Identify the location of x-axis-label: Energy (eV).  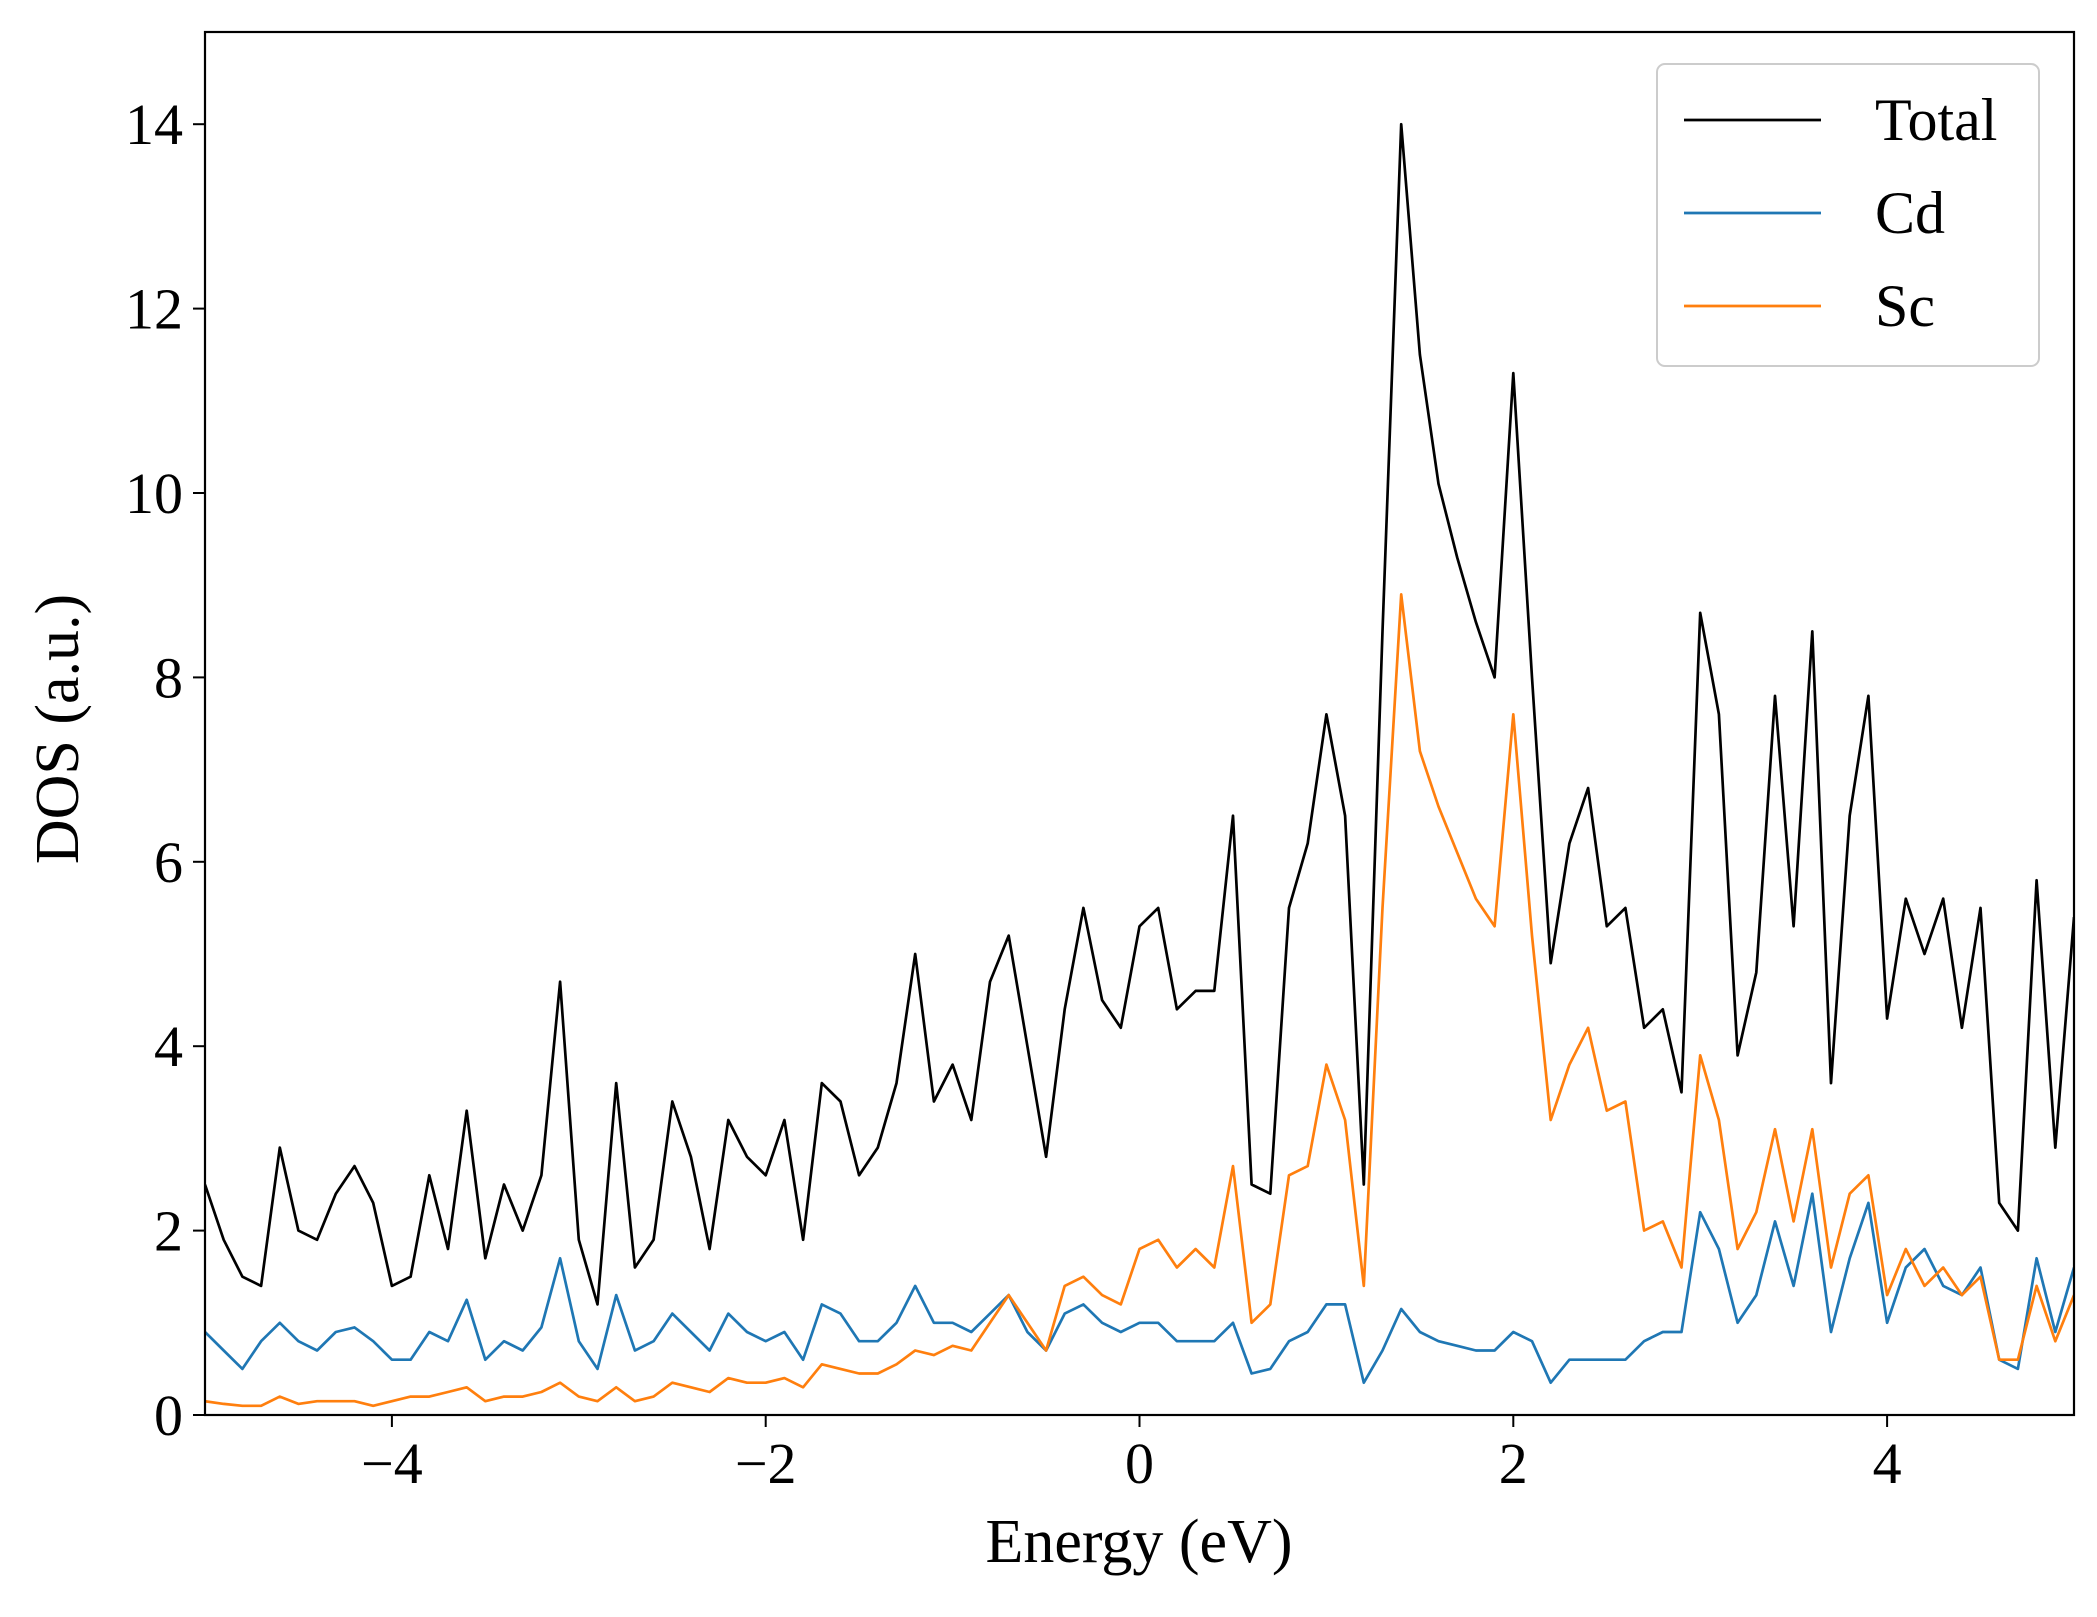
(1138, 1542).